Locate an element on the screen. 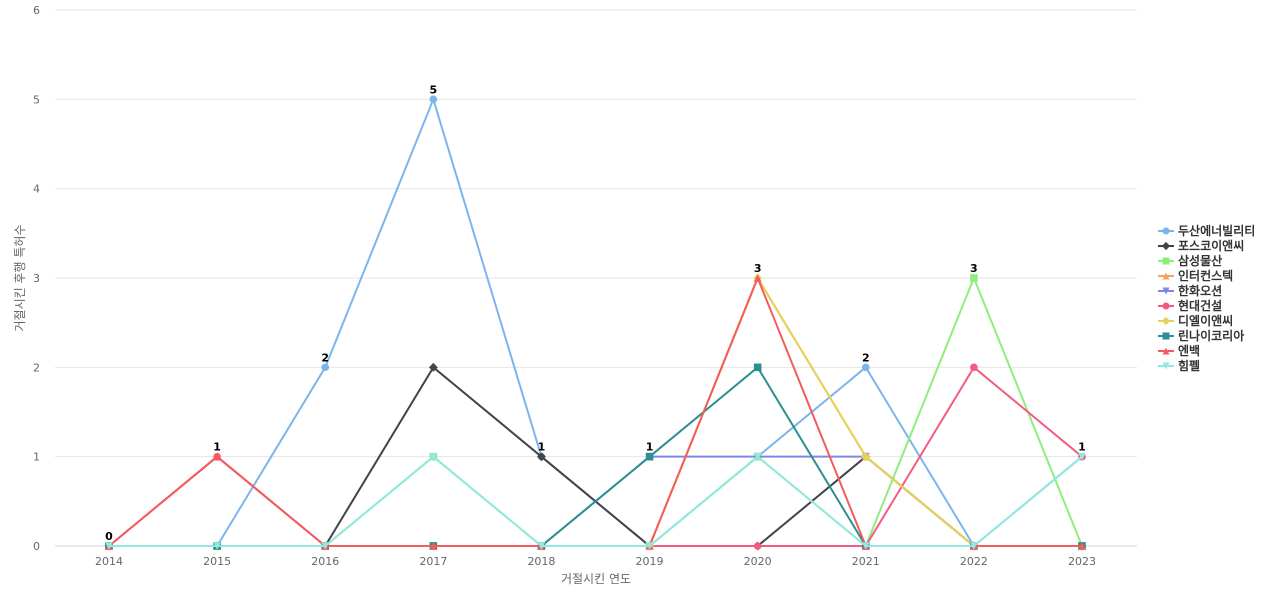  y-tick-label: 5 is located at coordinates (36, 99).